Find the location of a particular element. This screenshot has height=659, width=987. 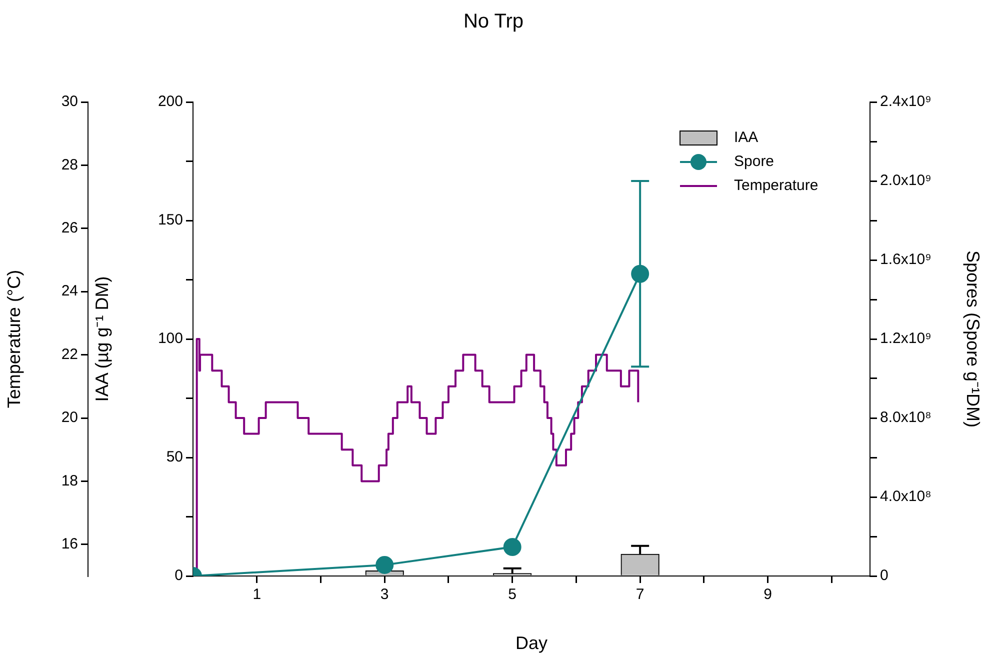

y3-tick-label: 26 is located at coordinates (69, 228).